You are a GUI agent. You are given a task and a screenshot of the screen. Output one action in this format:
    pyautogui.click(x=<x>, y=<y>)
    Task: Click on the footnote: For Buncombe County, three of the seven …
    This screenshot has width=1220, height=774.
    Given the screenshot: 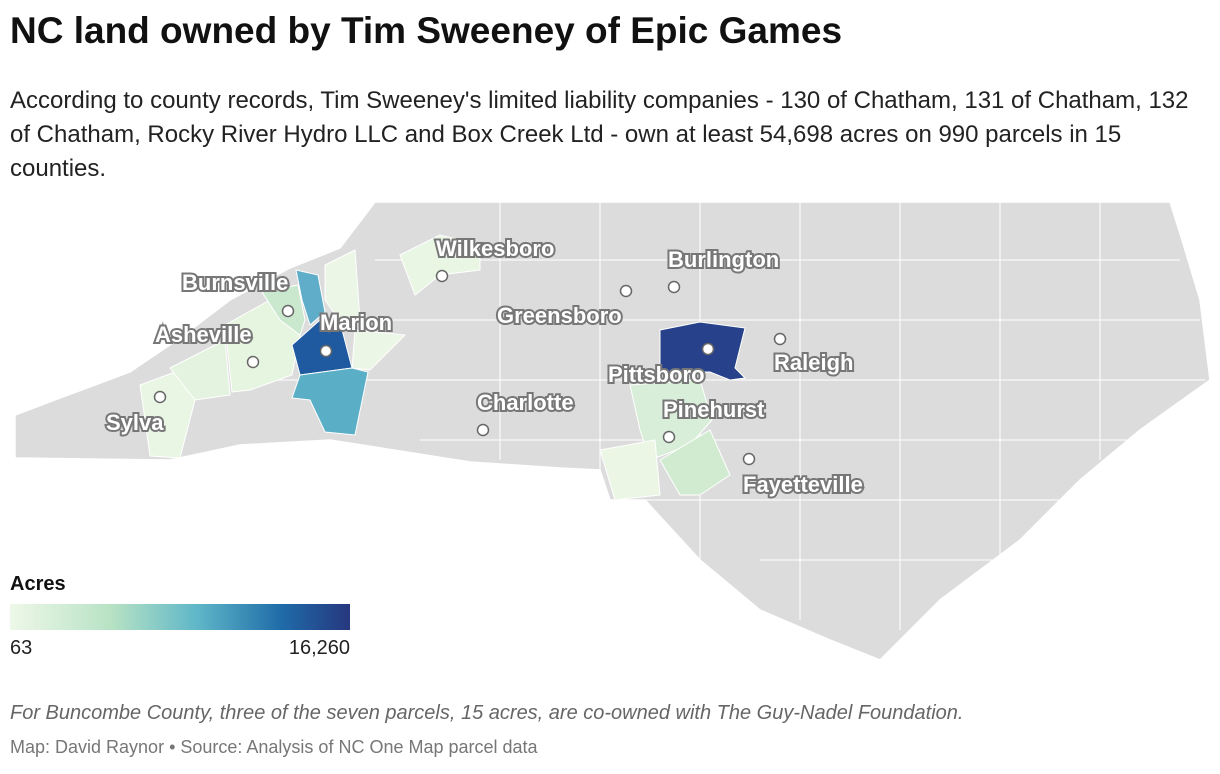 What is the action you would take?
    pyautogui.click(x=487, y=713)
    